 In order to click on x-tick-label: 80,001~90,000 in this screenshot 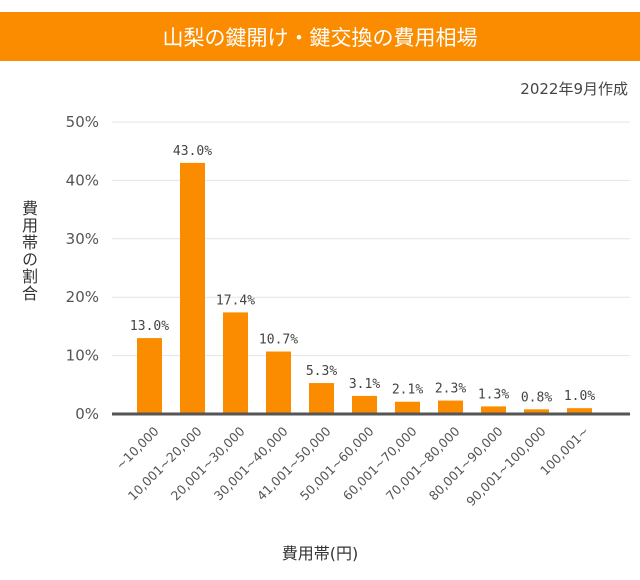, I will do `click(466, 463)`.